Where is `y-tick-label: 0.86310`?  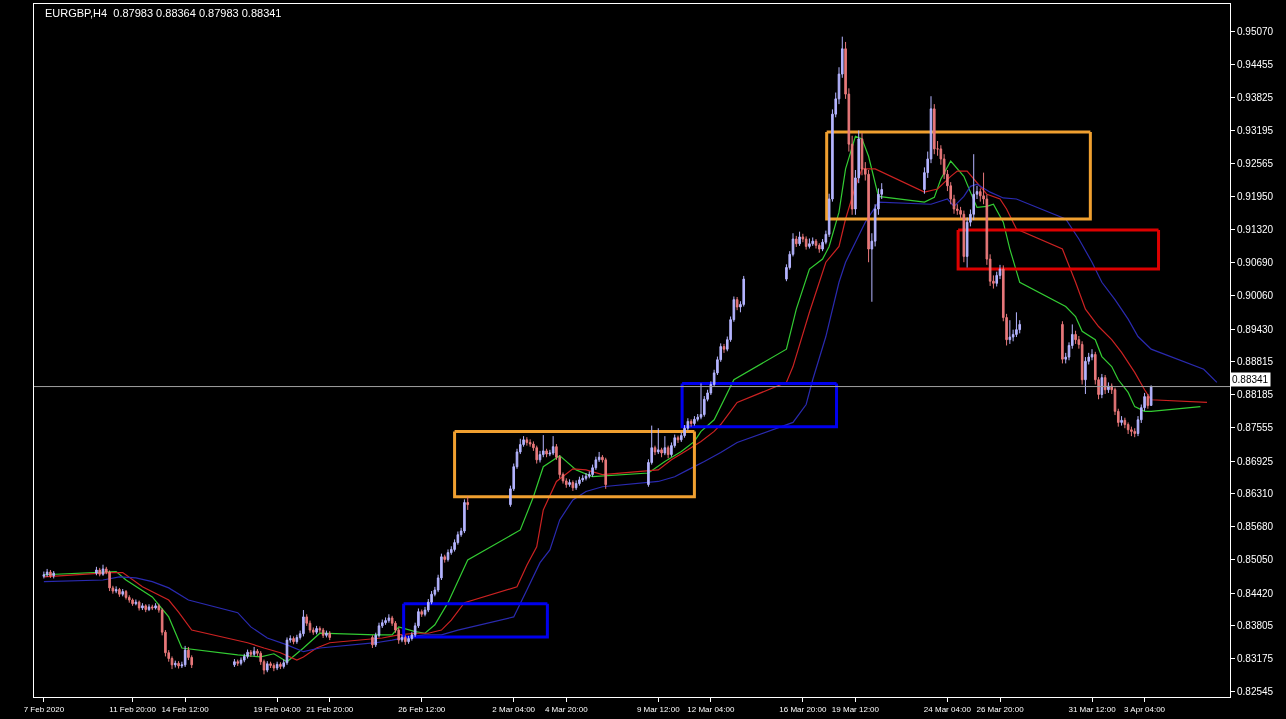 y-tick-label: 0.86310 is located at coordinates (1255, 494).